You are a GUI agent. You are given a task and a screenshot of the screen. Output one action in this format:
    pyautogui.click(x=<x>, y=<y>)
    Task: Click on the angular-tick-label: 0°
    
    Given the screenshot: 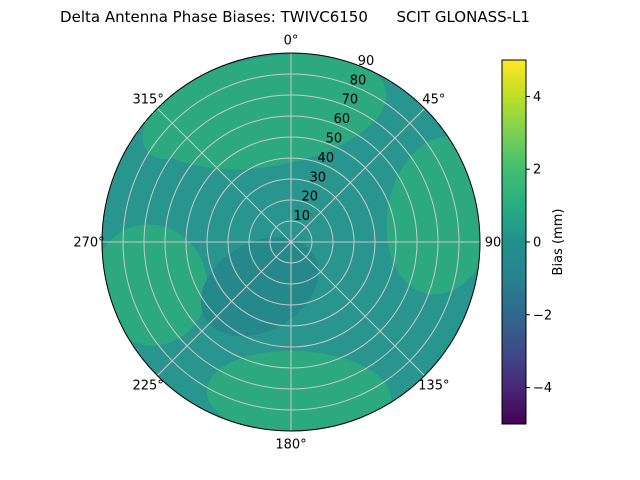 What is the action you would take?
    pyautogui.click(x=291, y=41)
    